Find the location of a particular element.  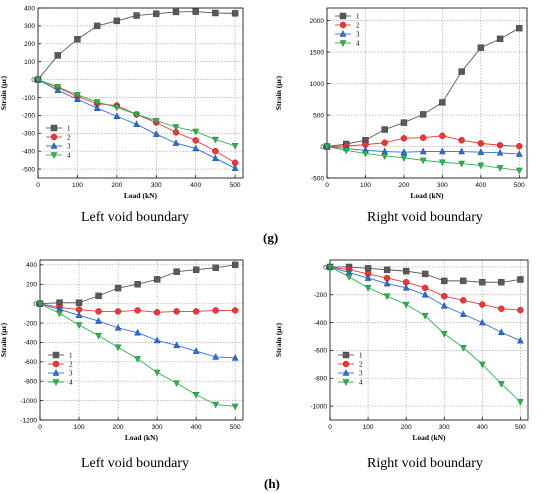

y-tick-label-1: 0 is located at coordinates (322, 147).